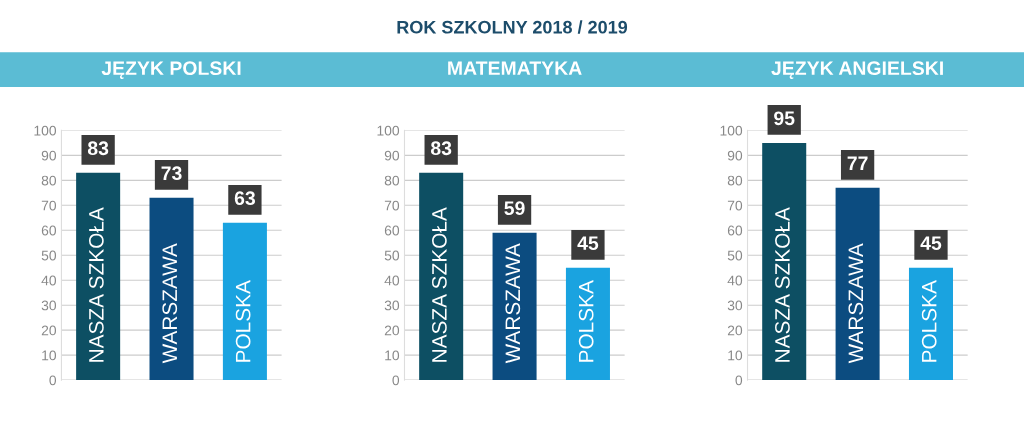 The width and height of the screenshot is (1024, 442). What do you see at coordinates (245, 198) in the screenshot?
I see `data-label: 63` at bounding box center [245, 198].